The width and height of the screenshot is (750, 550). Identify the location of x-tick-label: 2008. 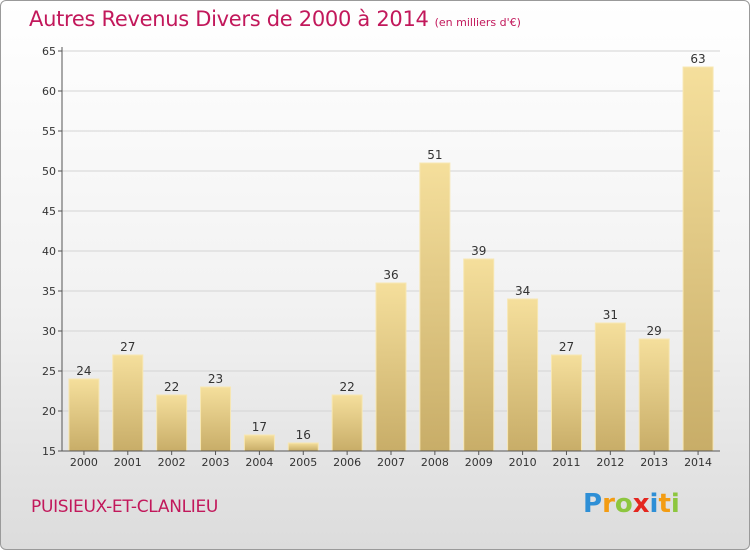
(435, 462).